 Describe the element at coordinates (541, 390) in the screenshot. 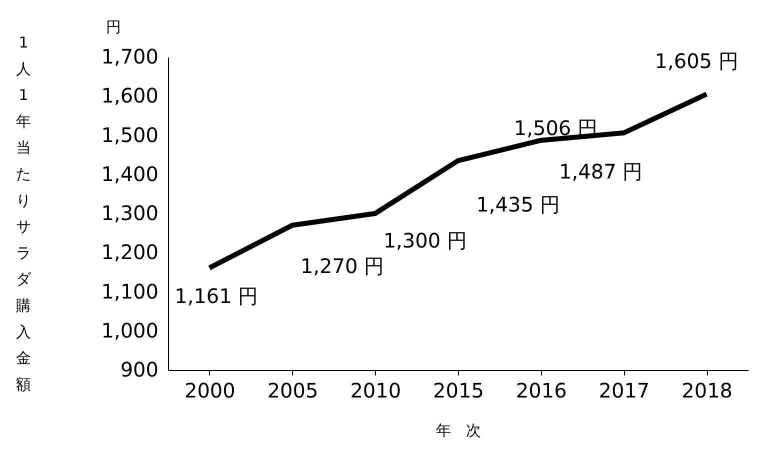

I see `x-tick-label: 2016` at that location.